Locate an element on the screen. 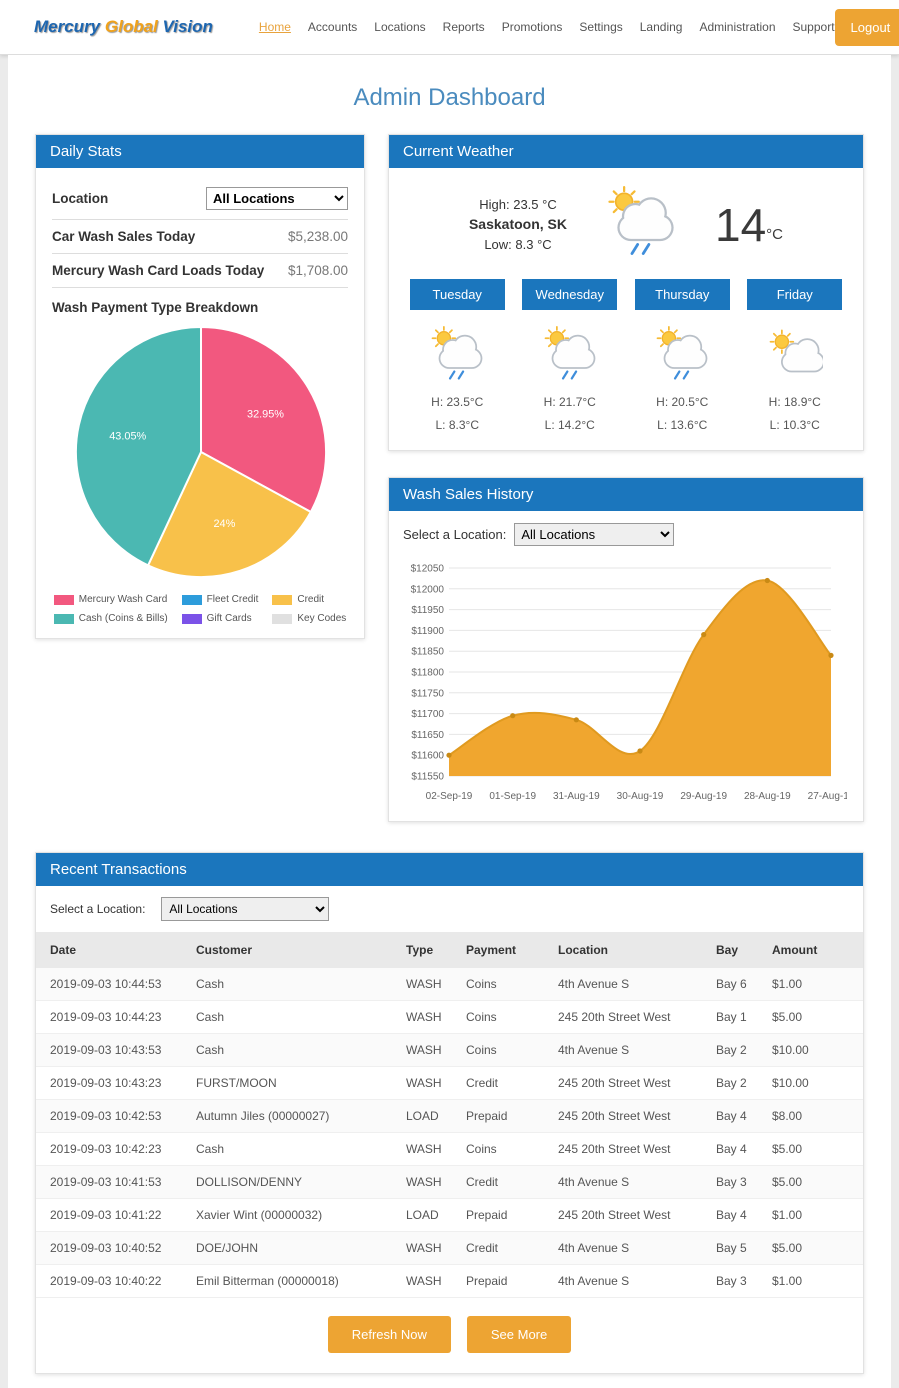 The image size is (899, 1388). weather-day-friday: Friday H: 18.9°C L: 10.3°C is located at coordinates (795, 355).